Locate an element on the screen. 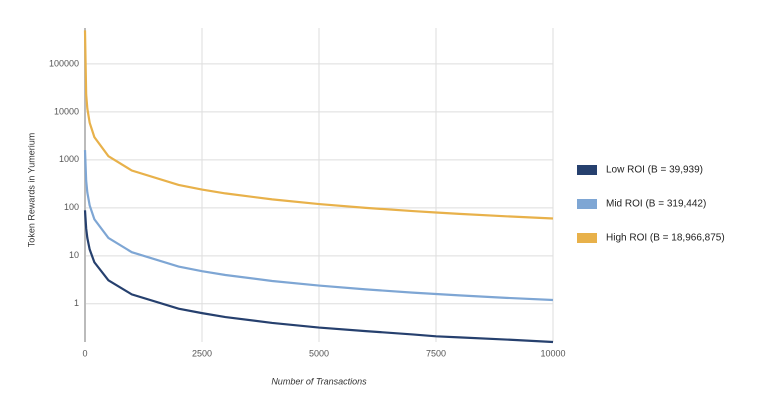 This screenshot has height=402, width=759. x-tick-label: 7500 is located at coordinates (436, 353).